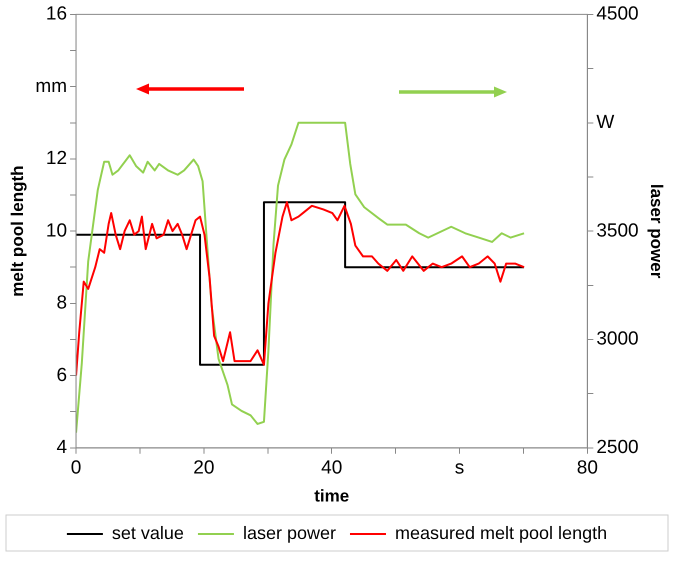 Image resolution: width=676 pixels, height=561 pixels. Describe the element at coordinates (605, 122) in the screenshot. I see `y2-tick-label: W` at that location.